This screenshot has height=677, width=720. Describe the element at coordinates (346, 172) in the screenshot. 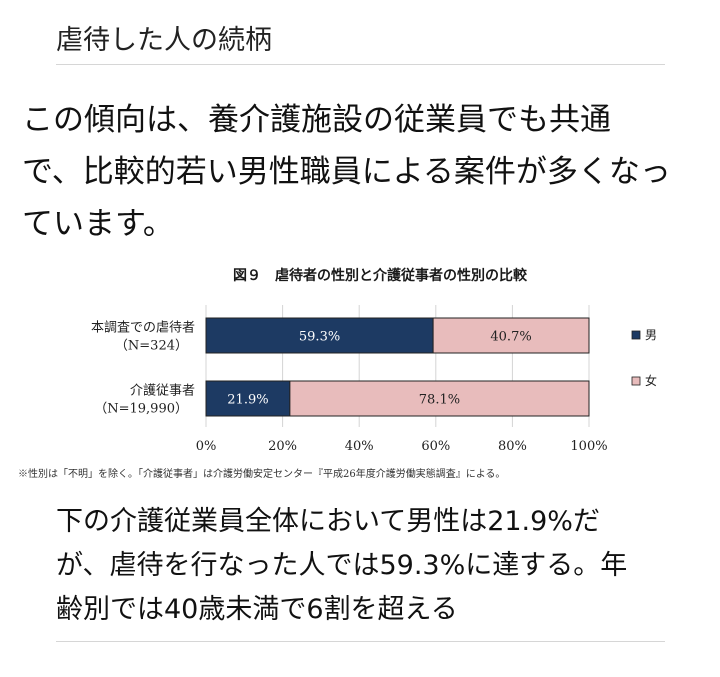

I see `paragraph-line: で、比較的若い男性職員による案件が多くなっ` at that location.